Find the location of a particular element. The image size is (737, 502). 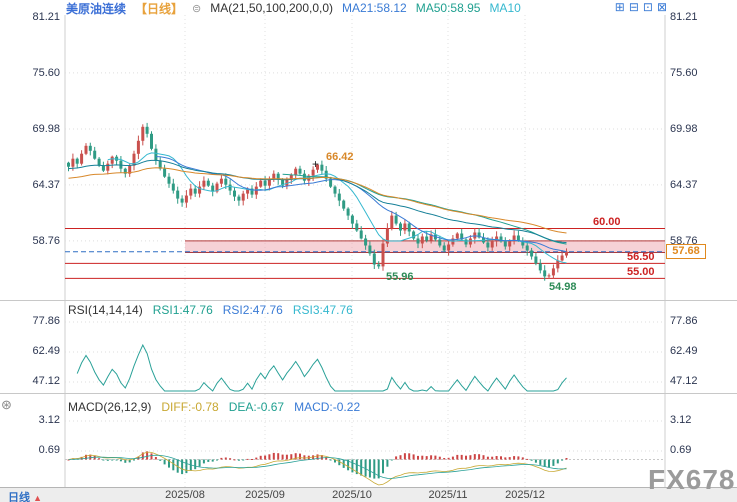

layout-quad-icon: ⊠ is located at coordinates (661, 7).